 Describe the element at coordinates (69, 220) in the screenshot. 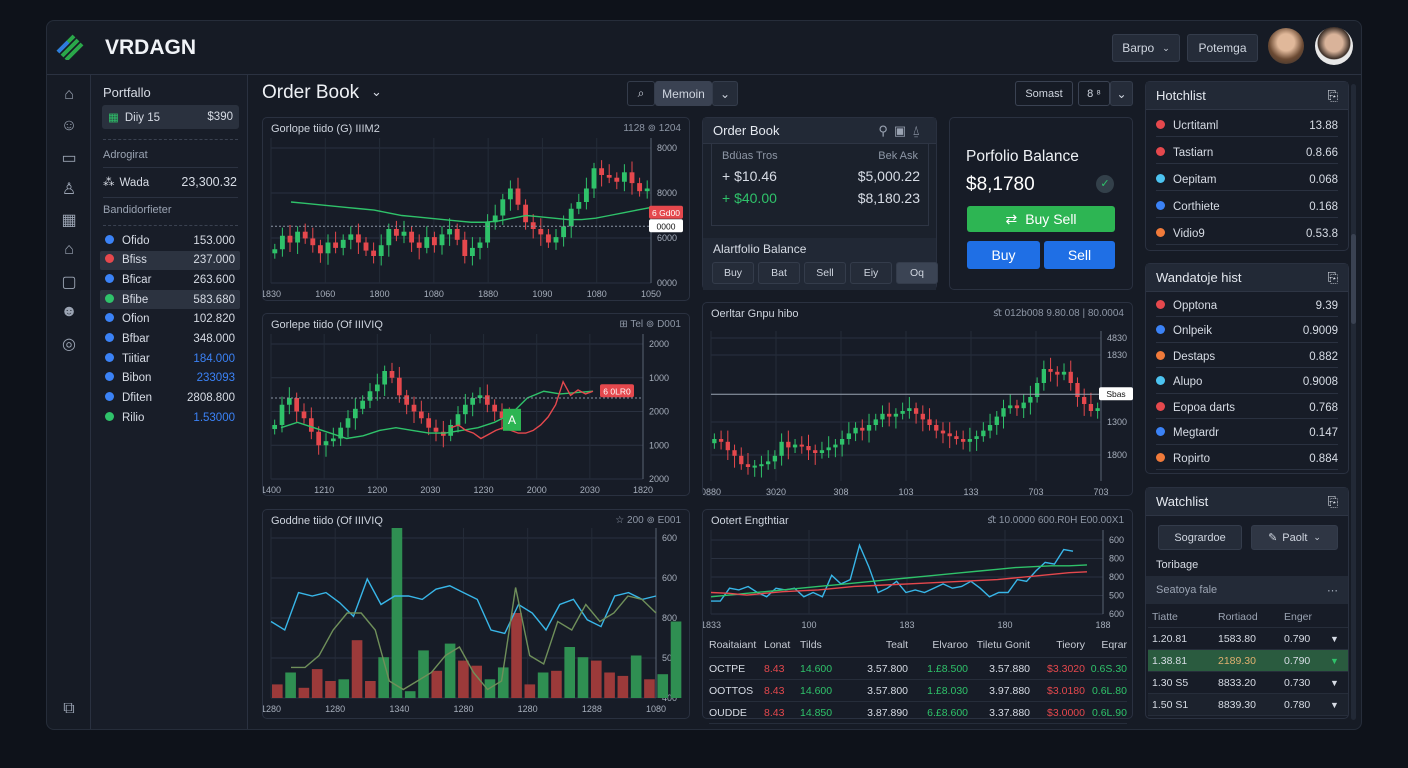

I see `calendar-icon: ▦` at that location.